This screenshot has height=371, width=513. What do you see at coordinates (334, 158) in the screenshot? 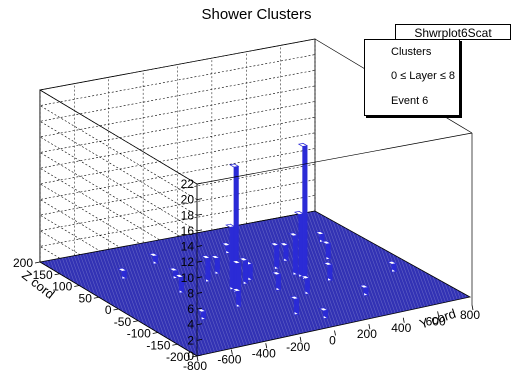
I see `frame-edge` at bounding box center [334, 158].